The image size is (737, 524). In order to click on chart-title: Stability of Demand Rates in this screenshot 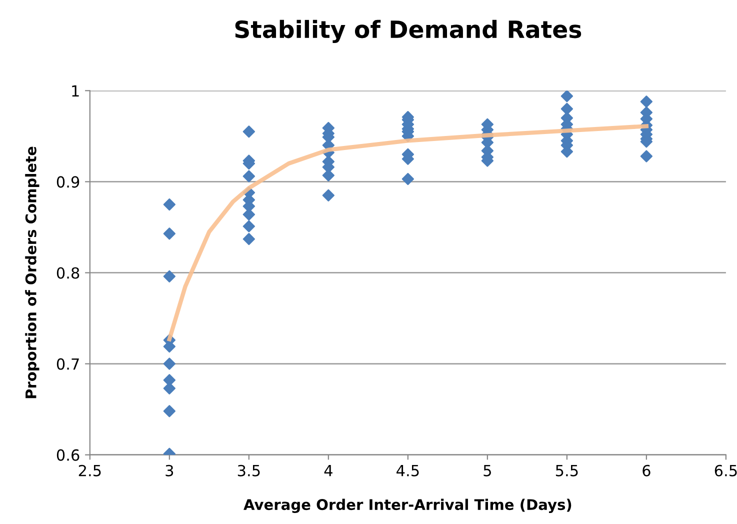, I will do `click(408, 31)`.